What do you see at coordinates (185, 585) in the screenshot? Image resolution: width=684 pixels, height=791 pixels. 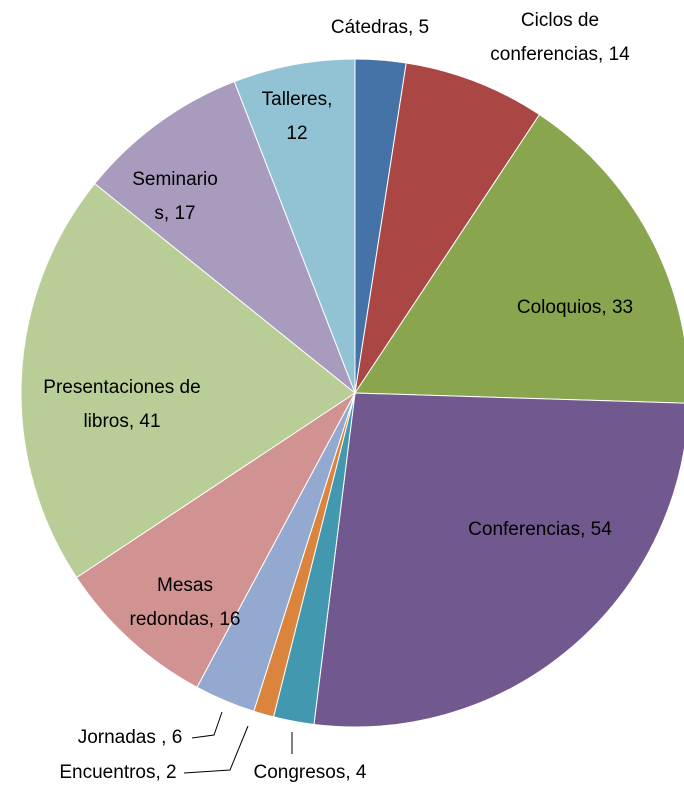 I see `label-line: Mesas` at bounding box center [185, 585].